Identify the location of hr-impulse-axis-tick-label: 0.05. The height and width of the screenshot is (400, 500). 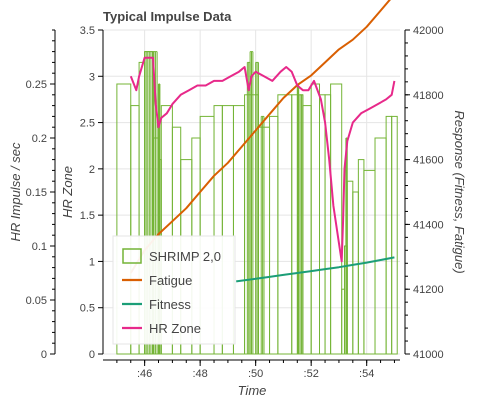
(36, 301).